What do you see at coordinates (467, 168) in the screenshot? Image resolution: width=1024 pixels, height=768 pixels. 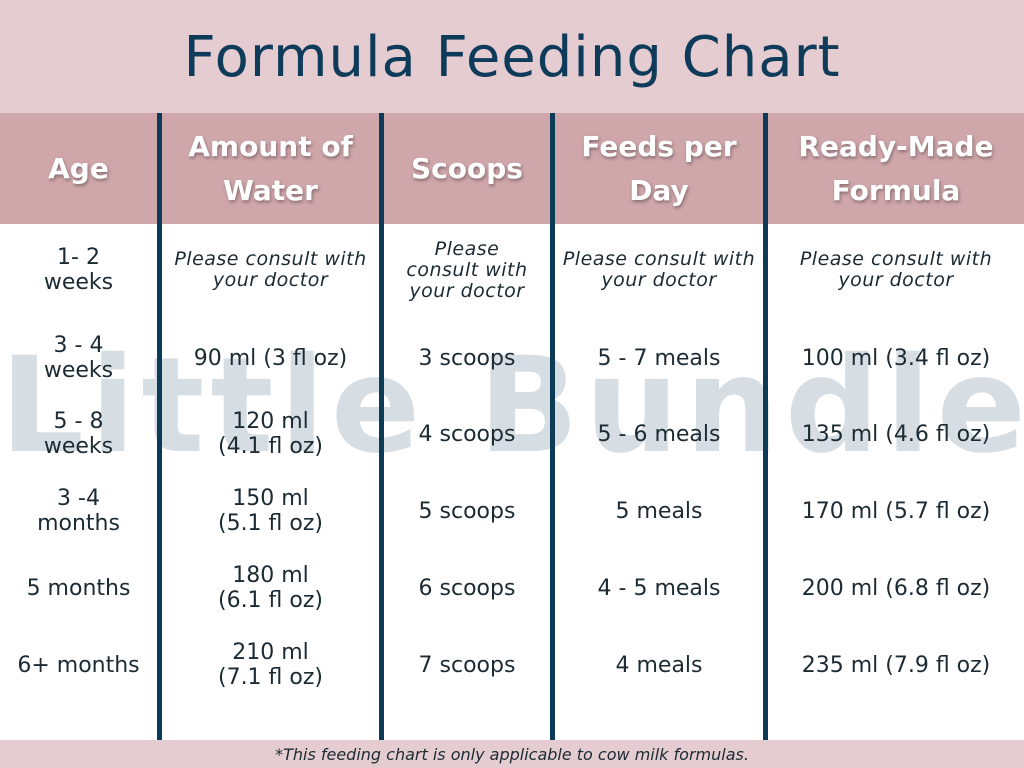 I see `header-scoops: Scoops` at bounding box center [467, 168].